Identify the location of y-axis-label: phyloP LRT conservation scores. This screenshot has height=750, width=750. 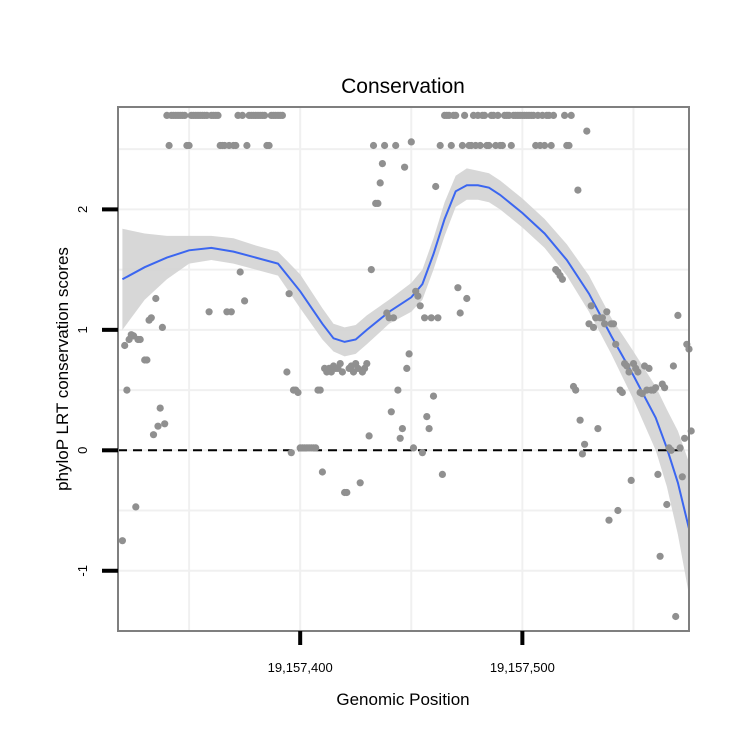
(62, 369).